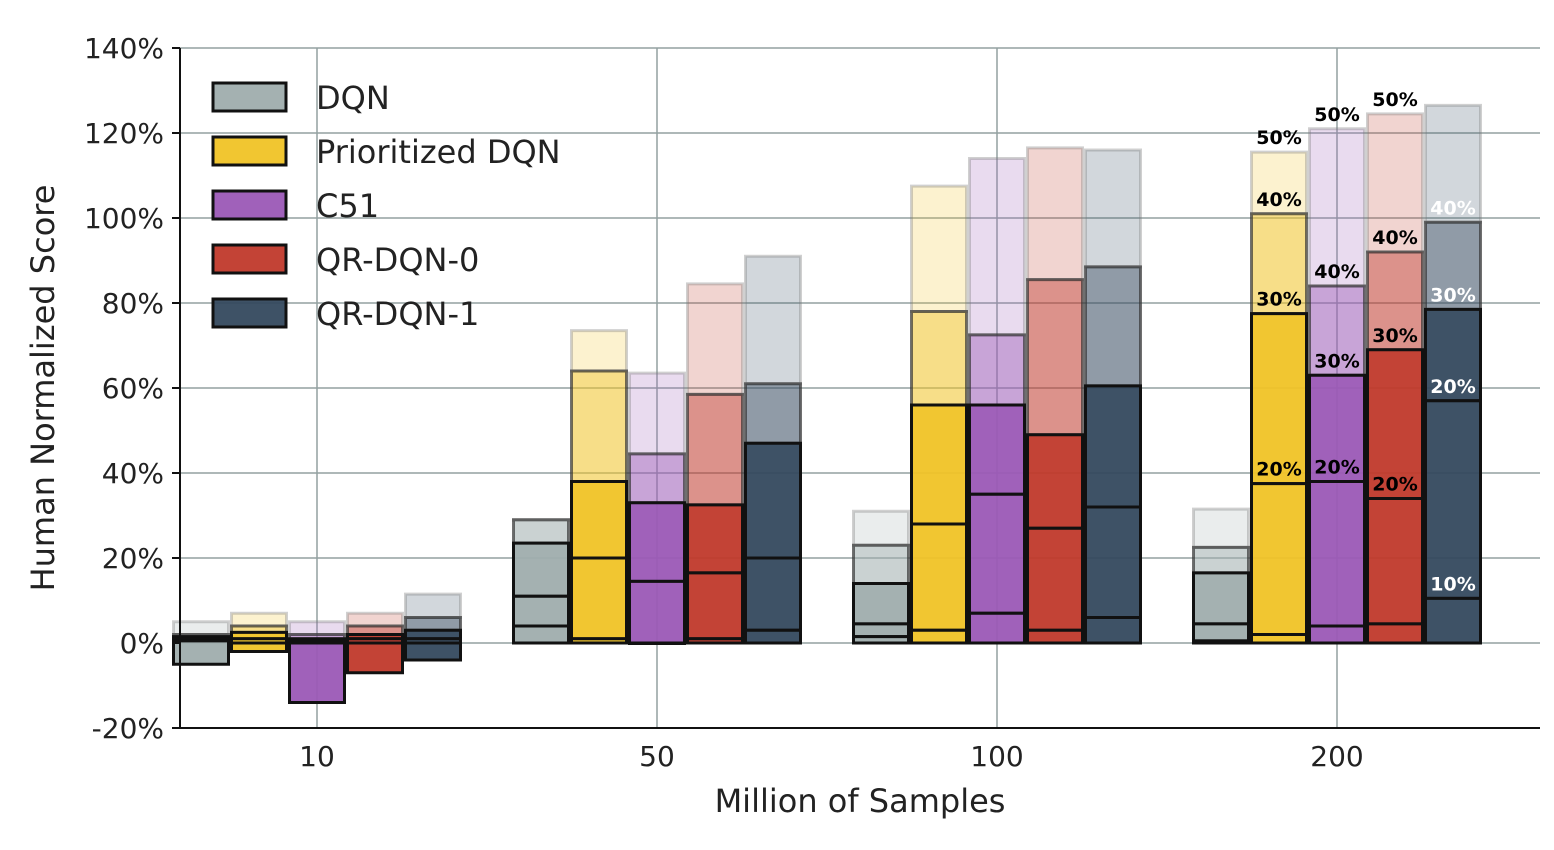 The image size is (1554, 850). Describe the element at coordinates (1113, 562) in the screenshot. I see `bar-segment-qr-dqn-1-100-p2` at that location.